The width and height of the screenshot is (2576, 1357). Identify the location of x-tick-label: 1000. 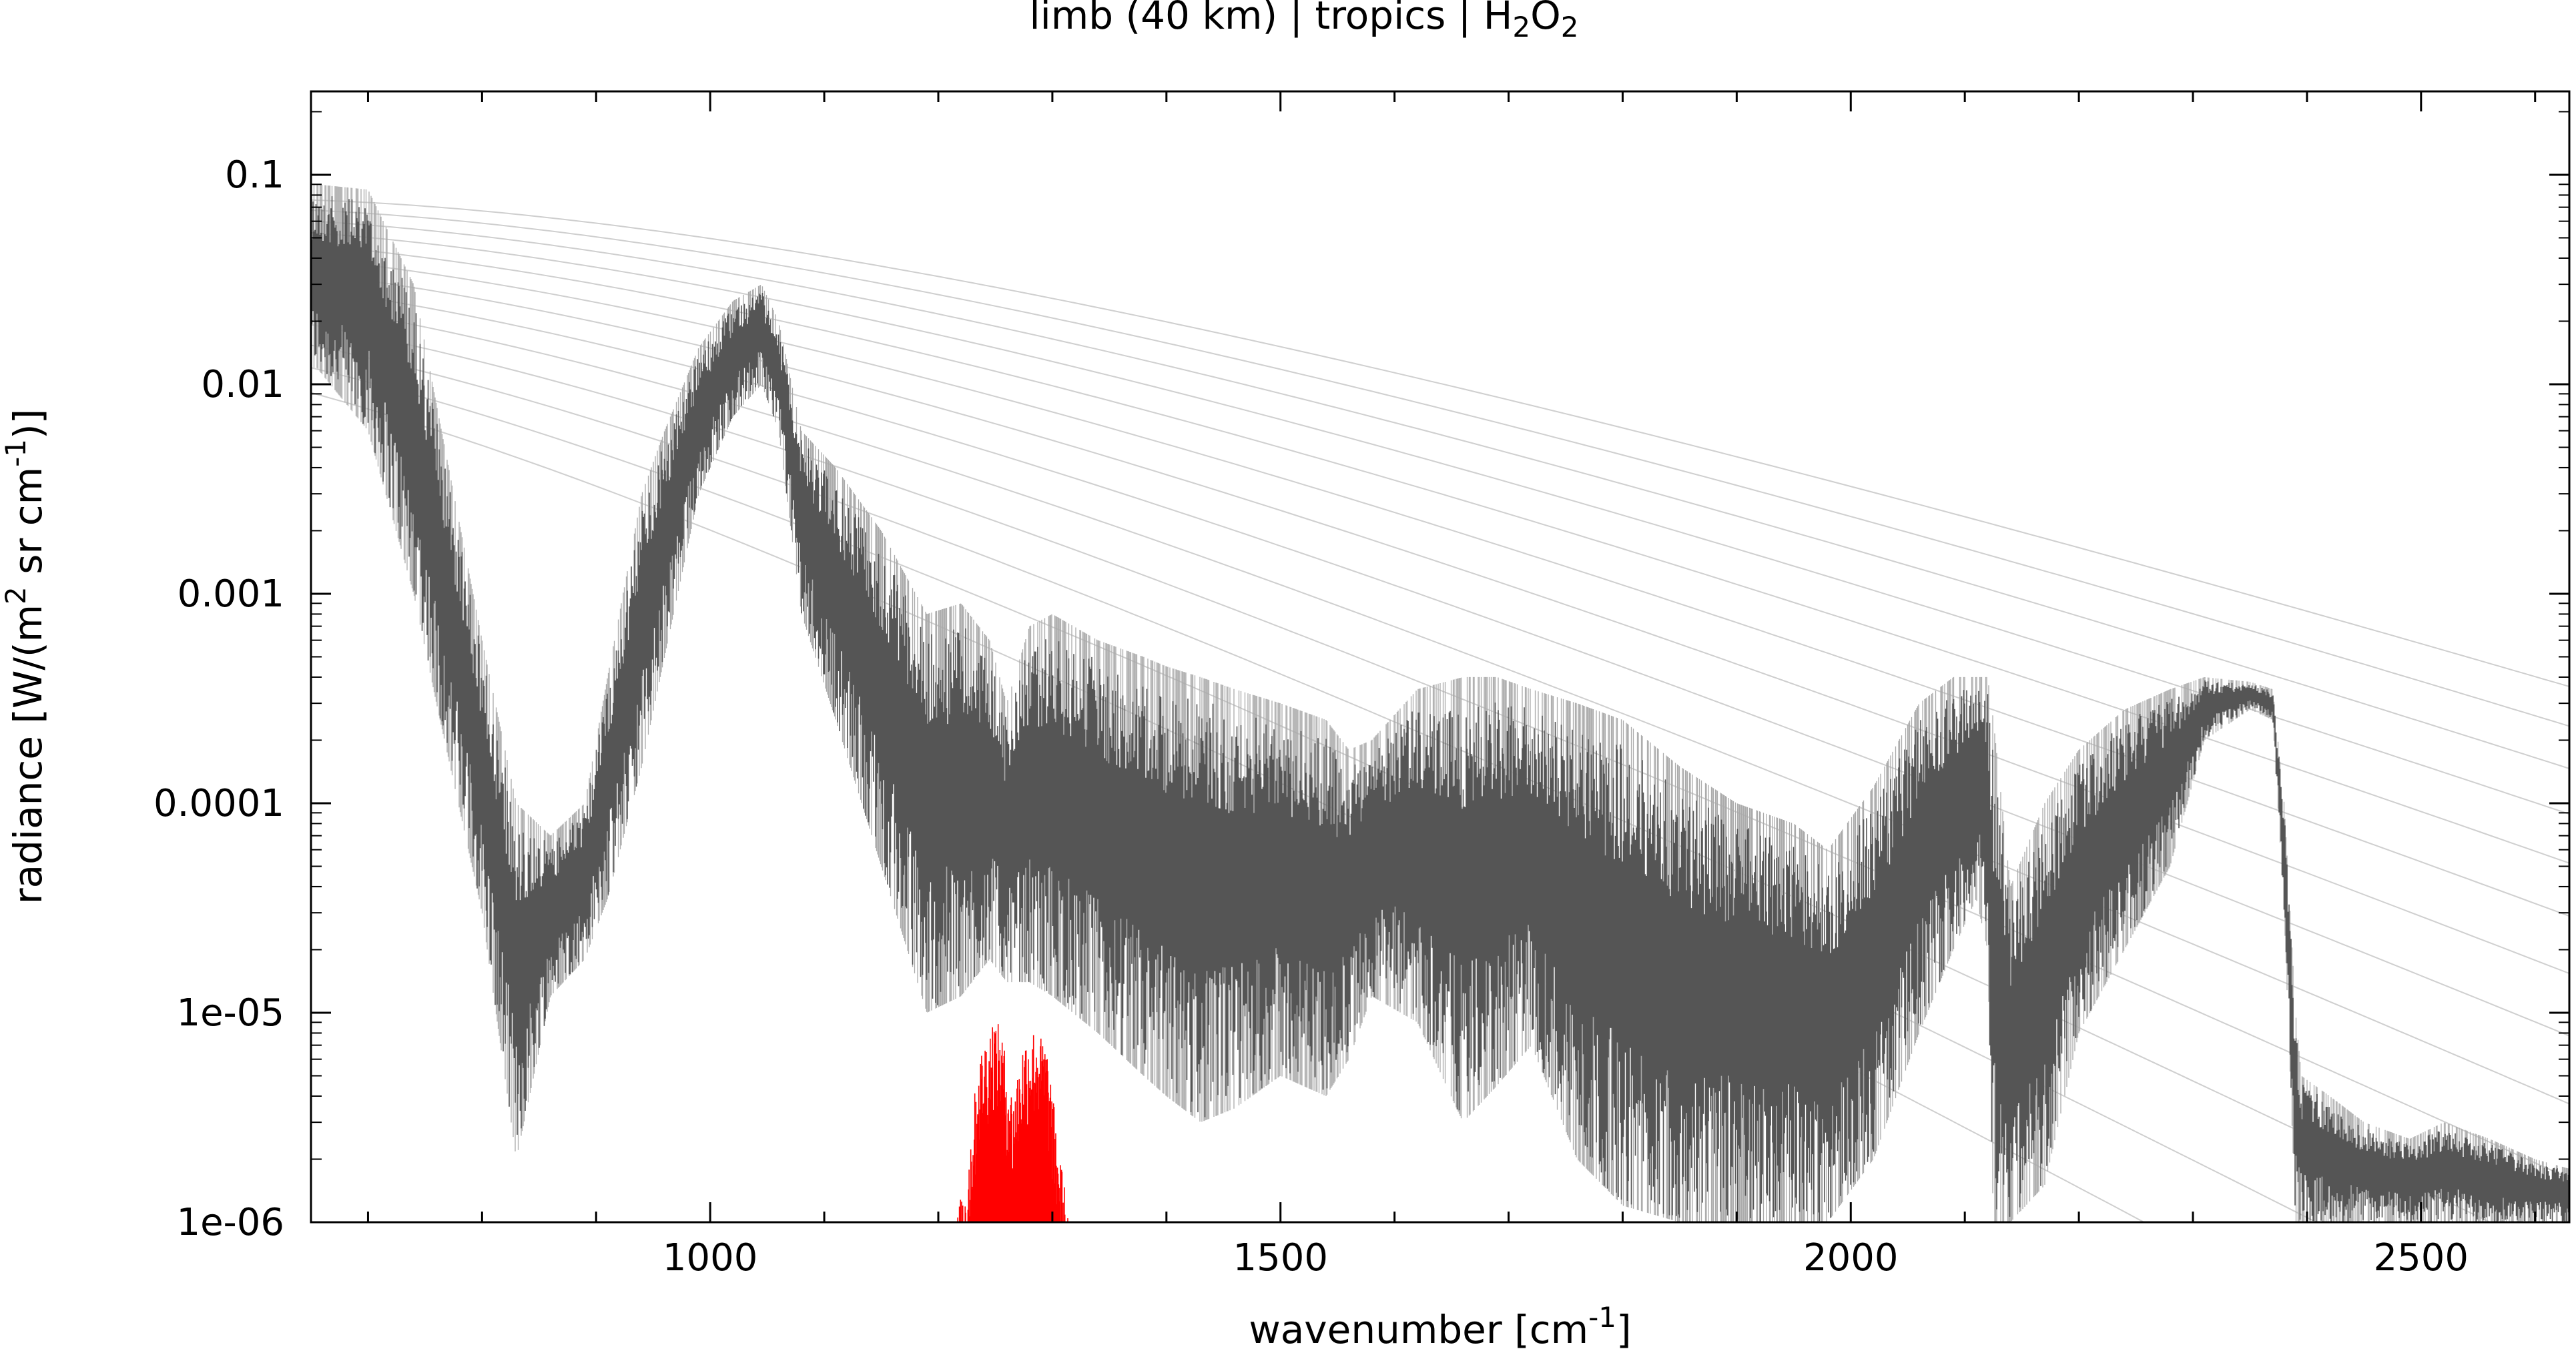
(710, 1258).